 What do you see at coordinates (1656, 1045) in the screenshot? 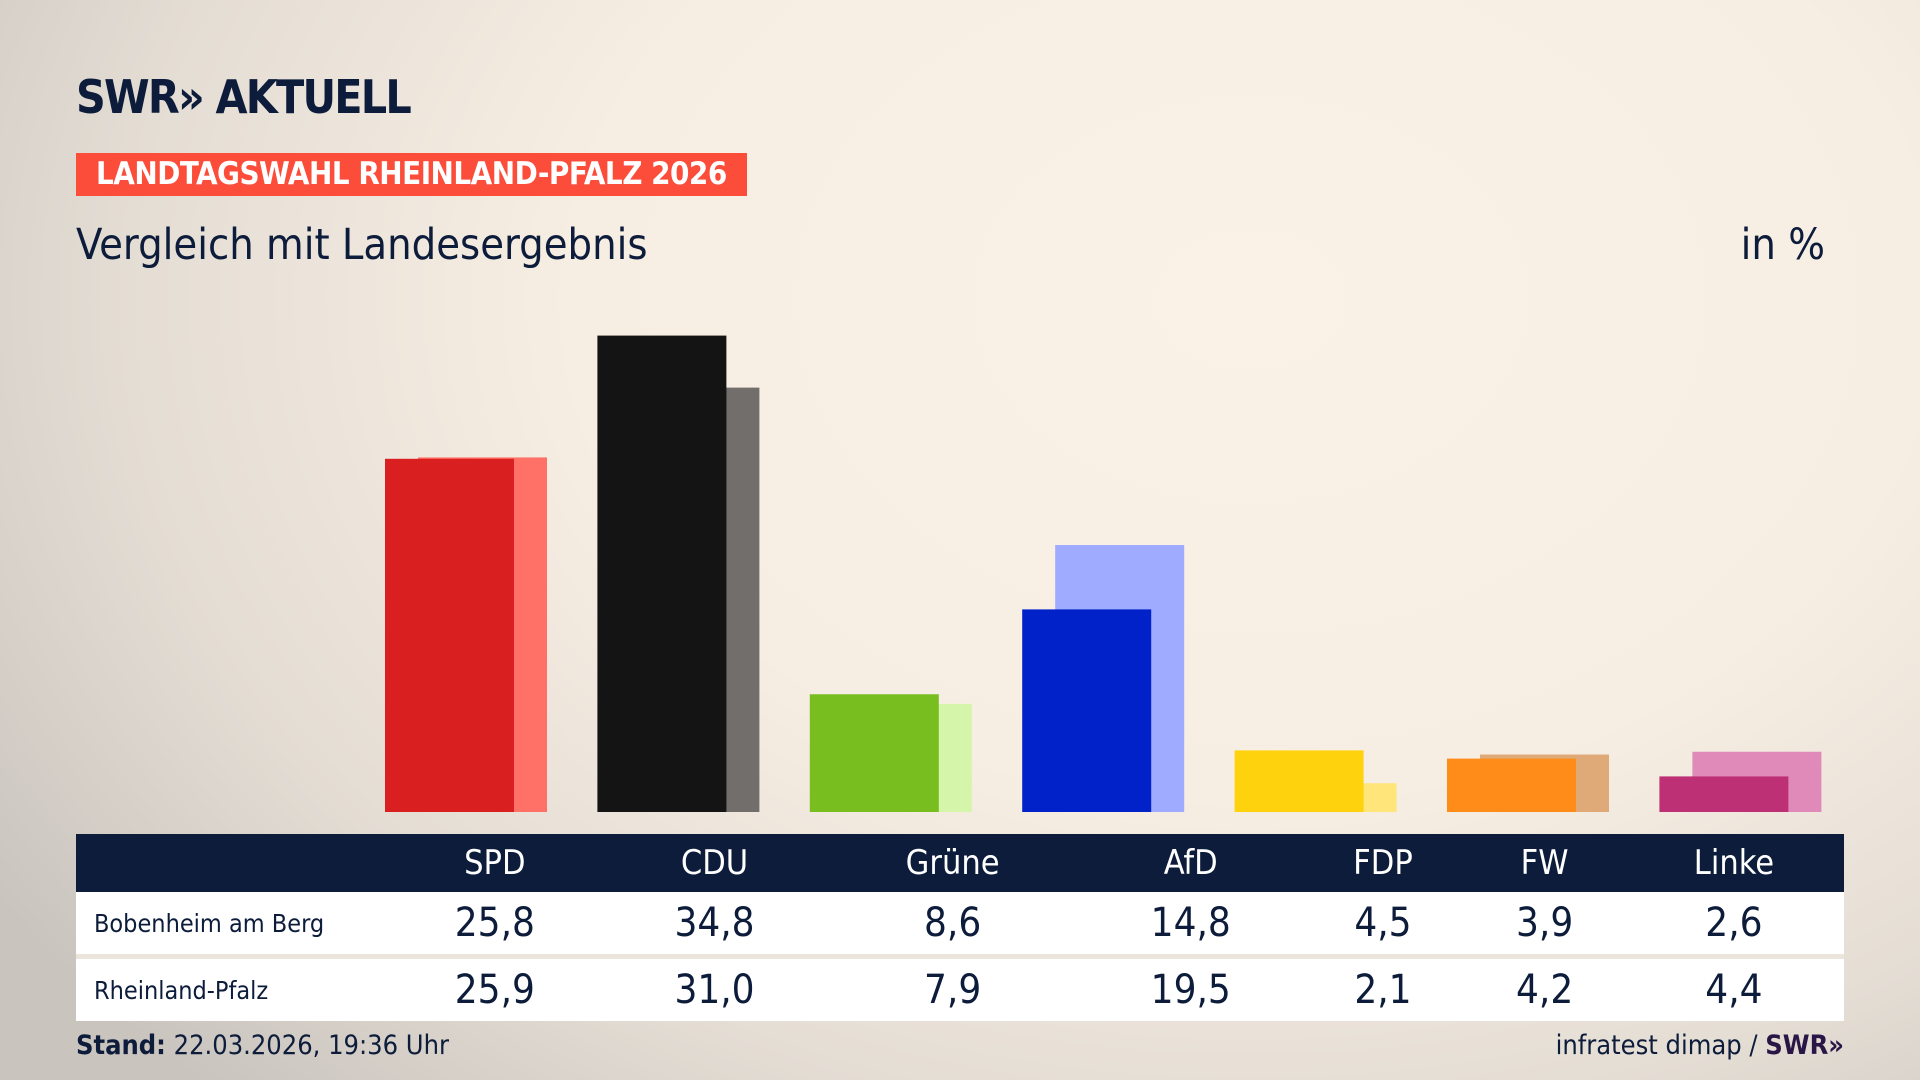
I see `source-text: infratest dimap /` at bounding box center [1656, 1045].